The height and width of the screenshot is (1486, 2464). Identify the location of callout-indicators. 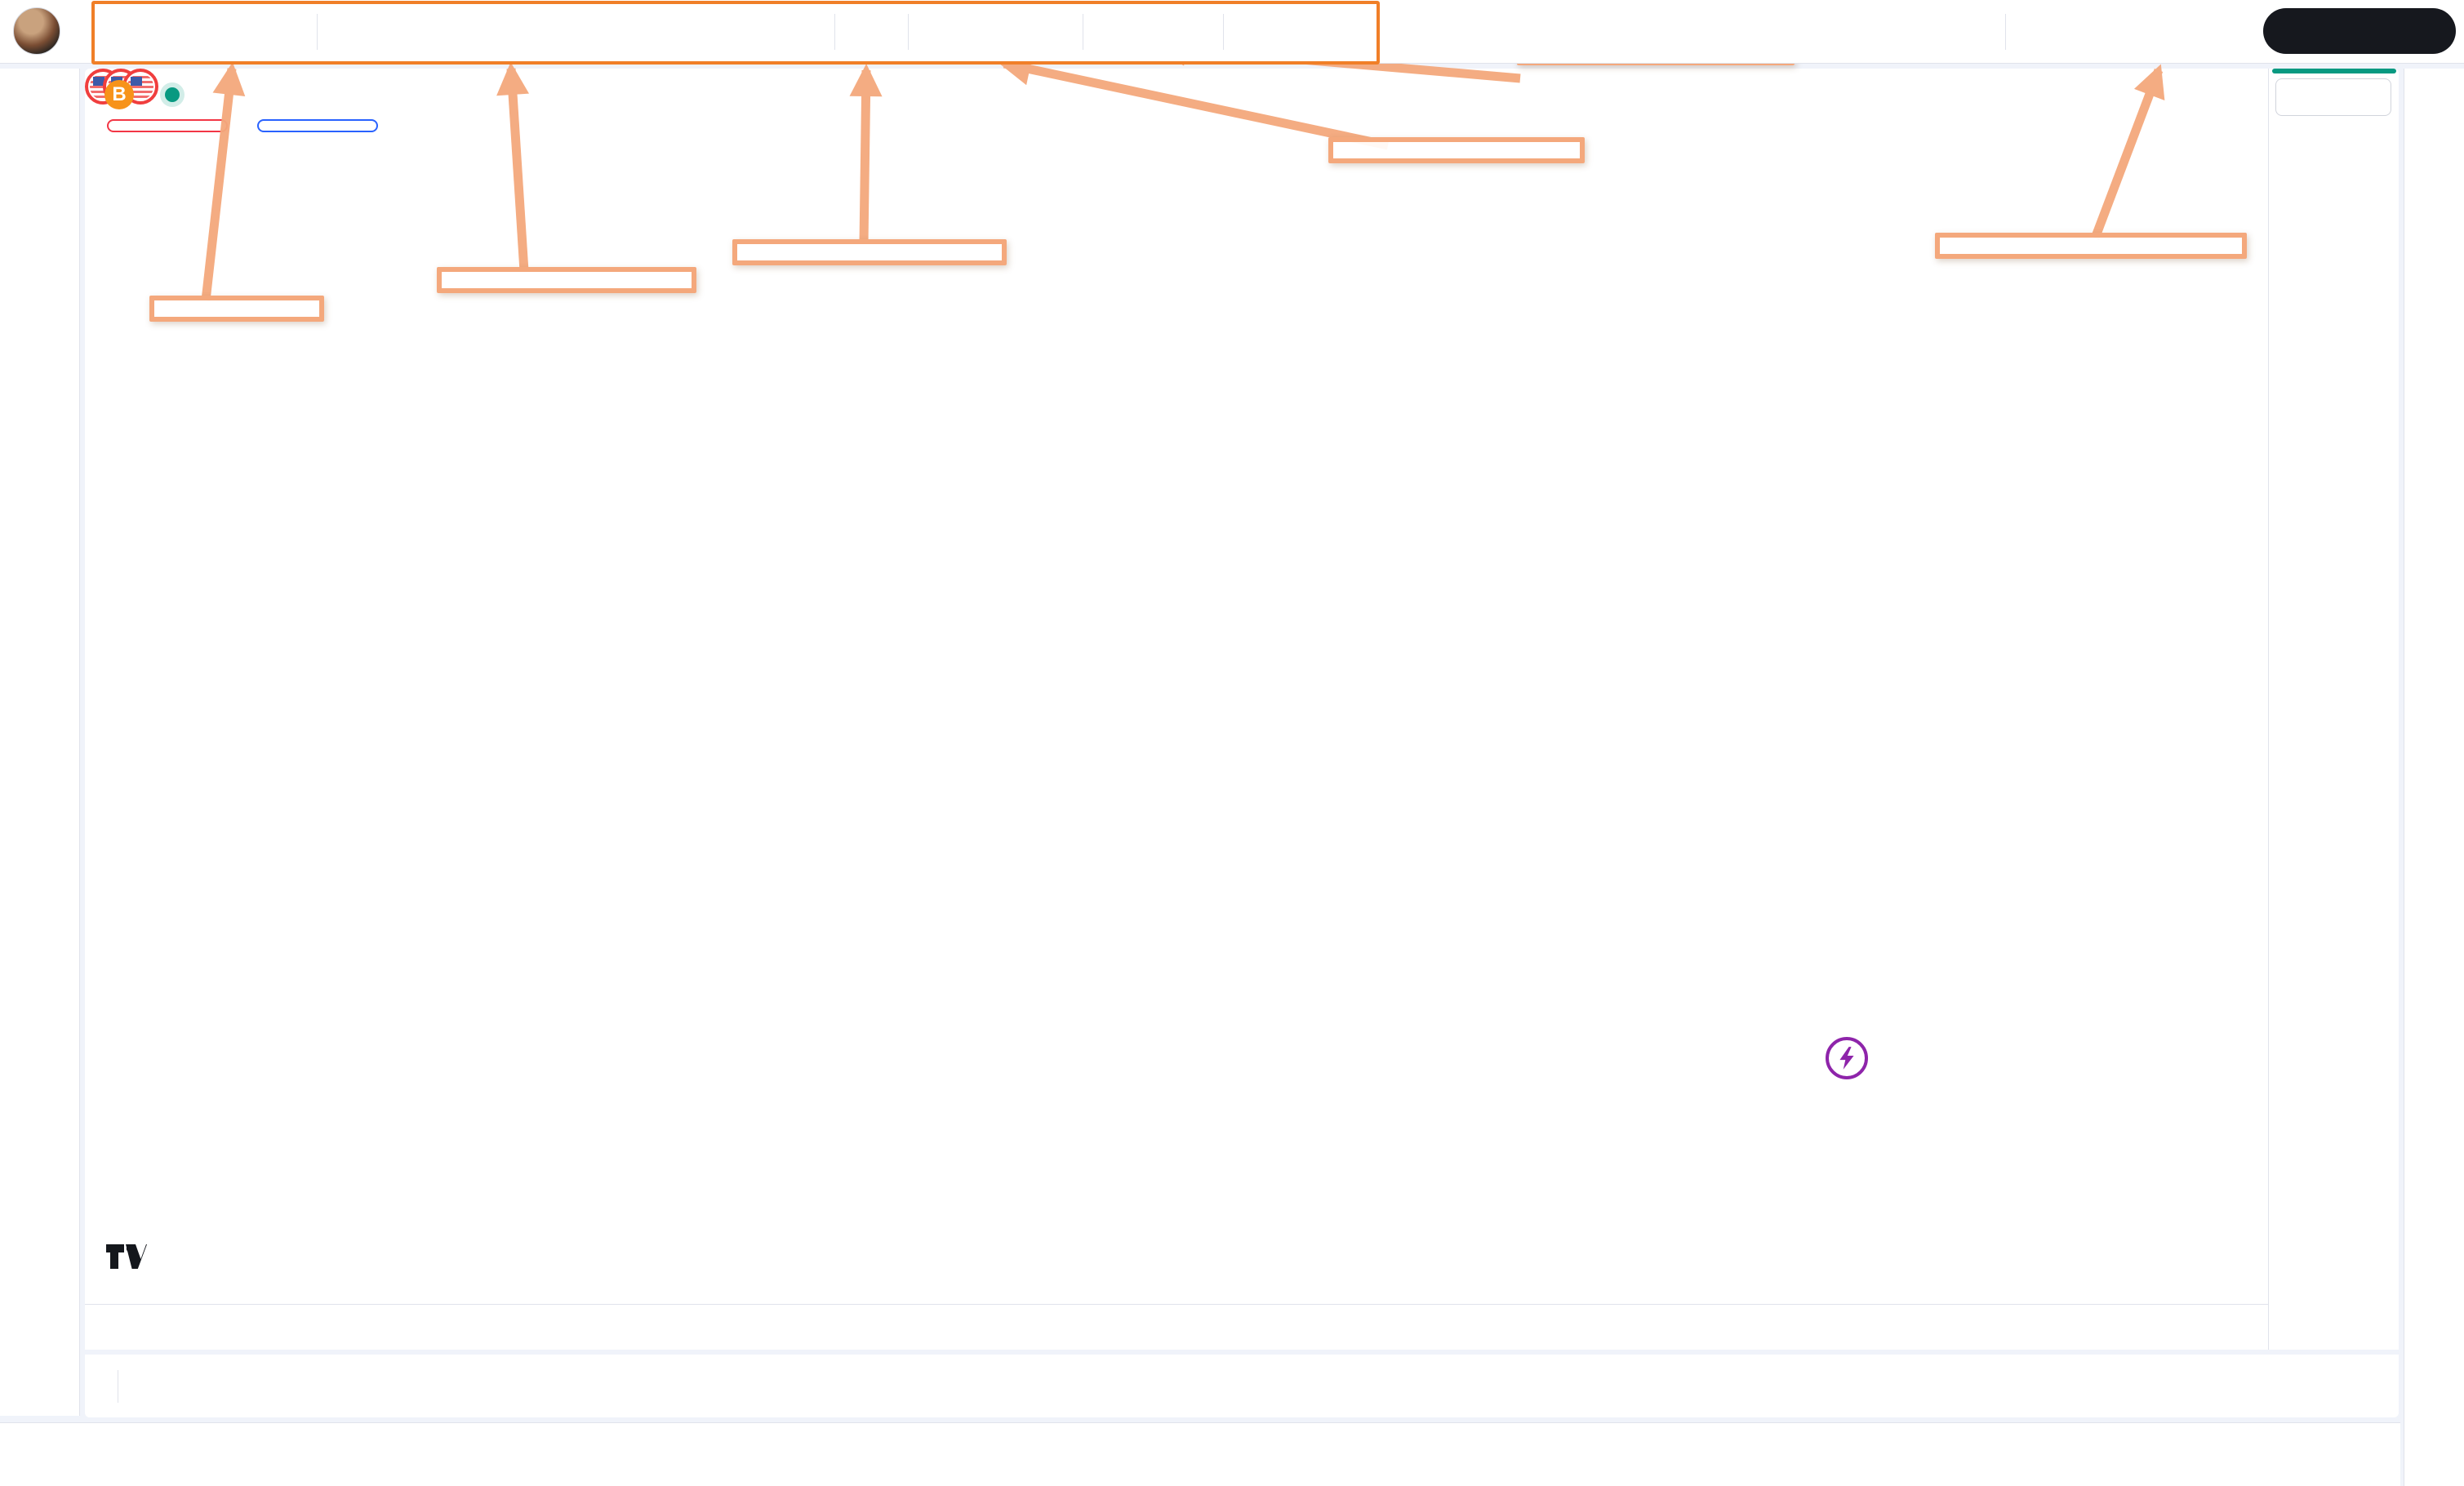
(1457, 150).